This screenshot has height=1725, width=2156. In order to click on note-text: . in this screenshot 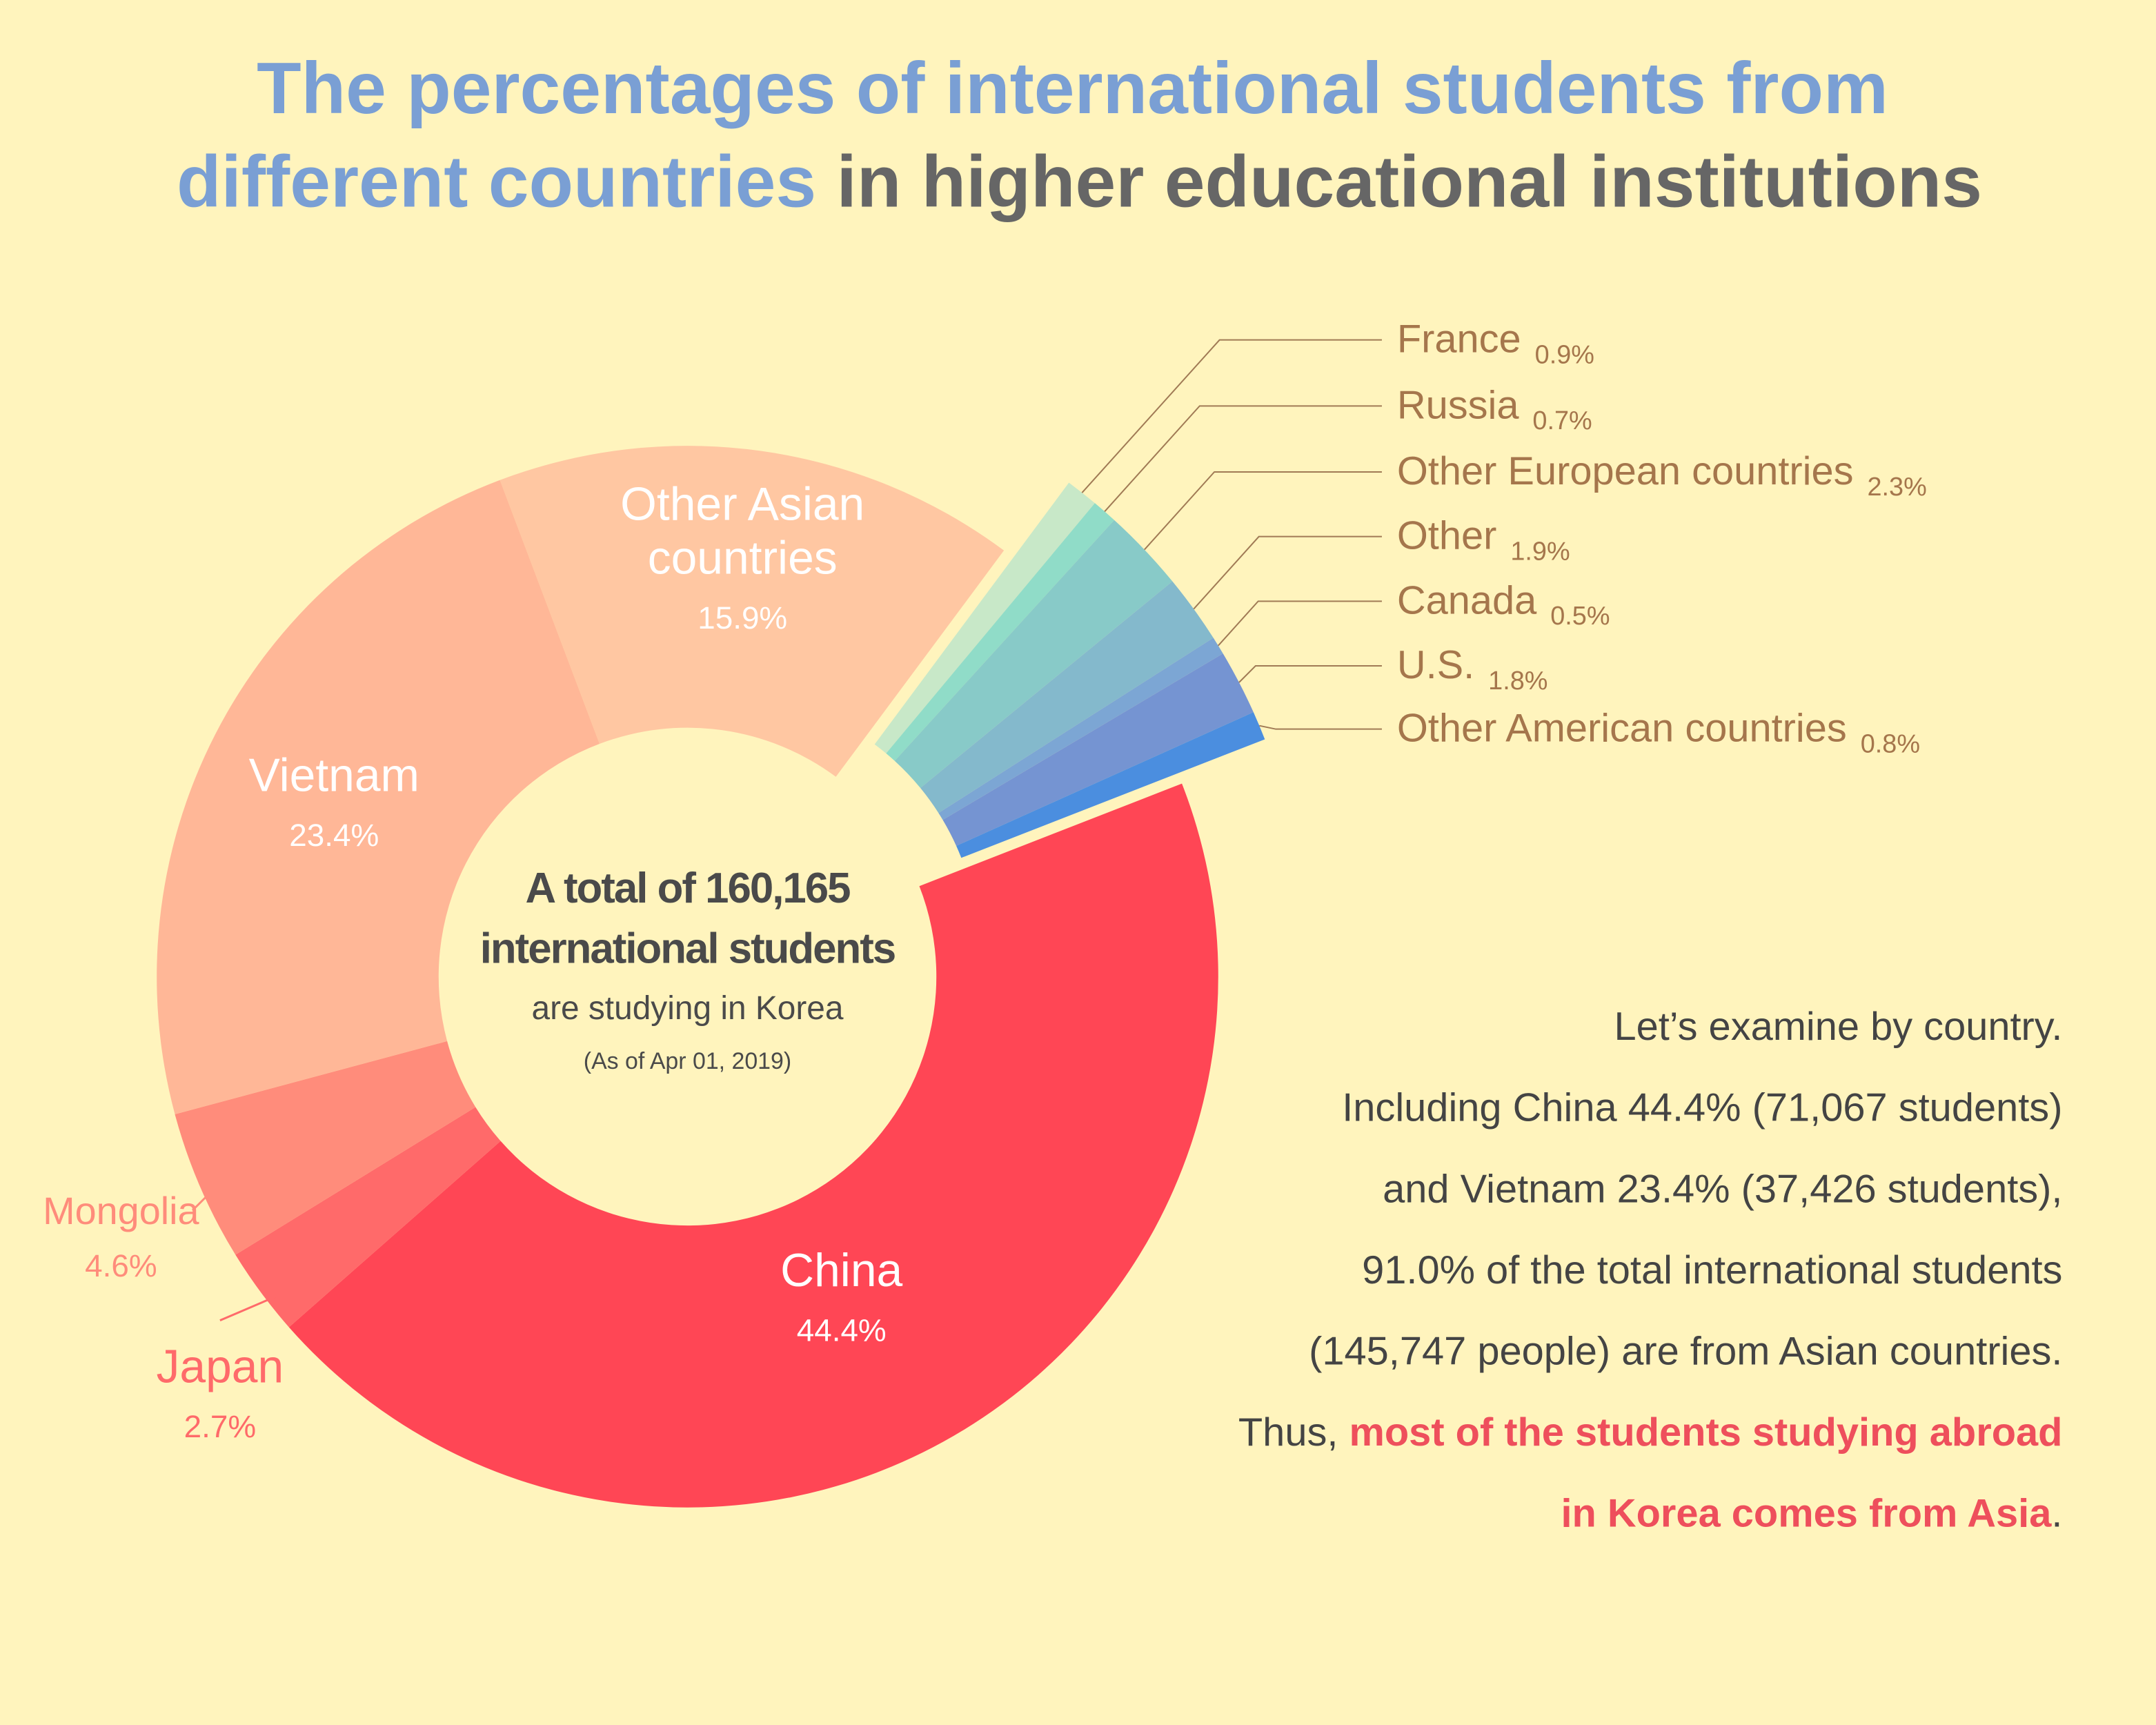, I will do `click(2057, 1514)`.